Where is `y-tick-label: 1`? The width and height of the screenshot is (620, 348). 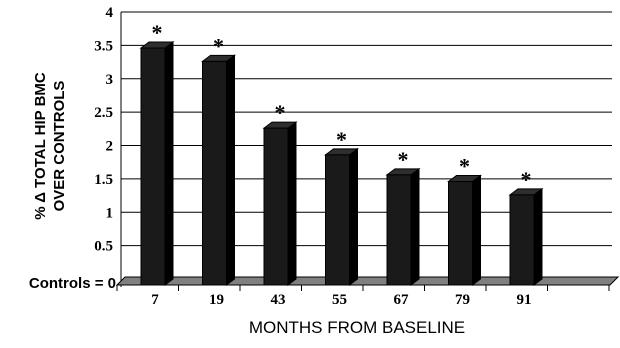
y-tick-label: 1 is located at coordinates (110, 213).